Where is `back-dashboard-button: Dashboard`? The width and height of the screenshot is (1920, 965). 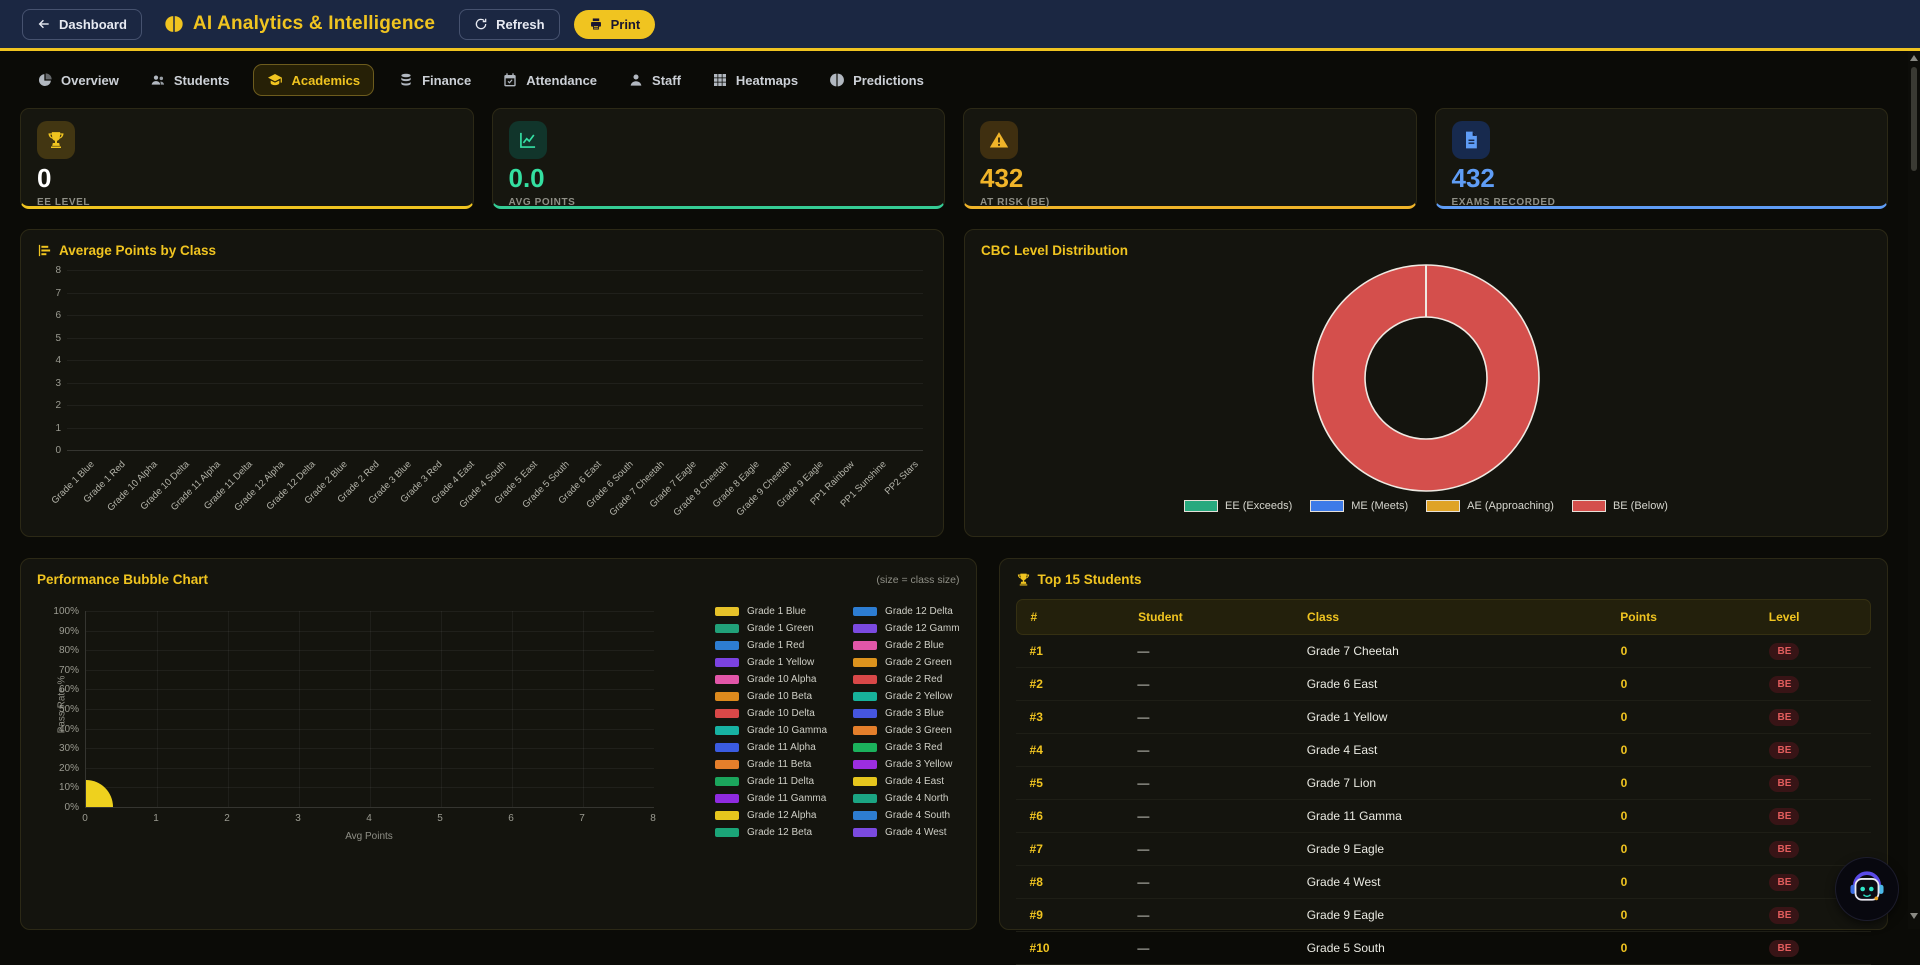 back-dashboard-button: Dashboard is located at coordinates (82, 24).